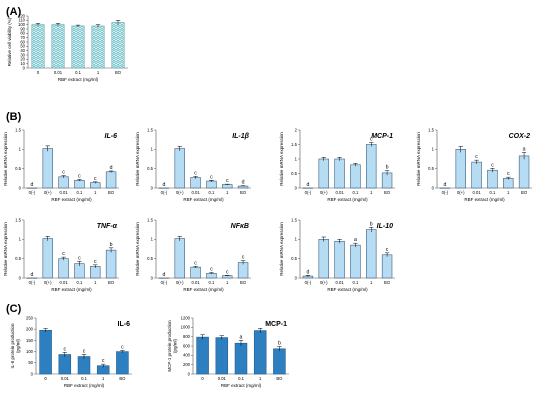 The height and width of the screenshot is (412, 550). I want to click on b6-x-tick-label: 1, so click(227, 282).